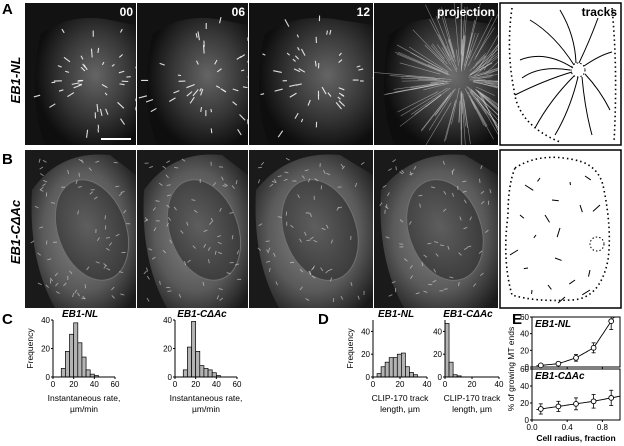 This screenshot has height=446, width=624. I want to click on y-tick-label: 20, so click(365, 354).